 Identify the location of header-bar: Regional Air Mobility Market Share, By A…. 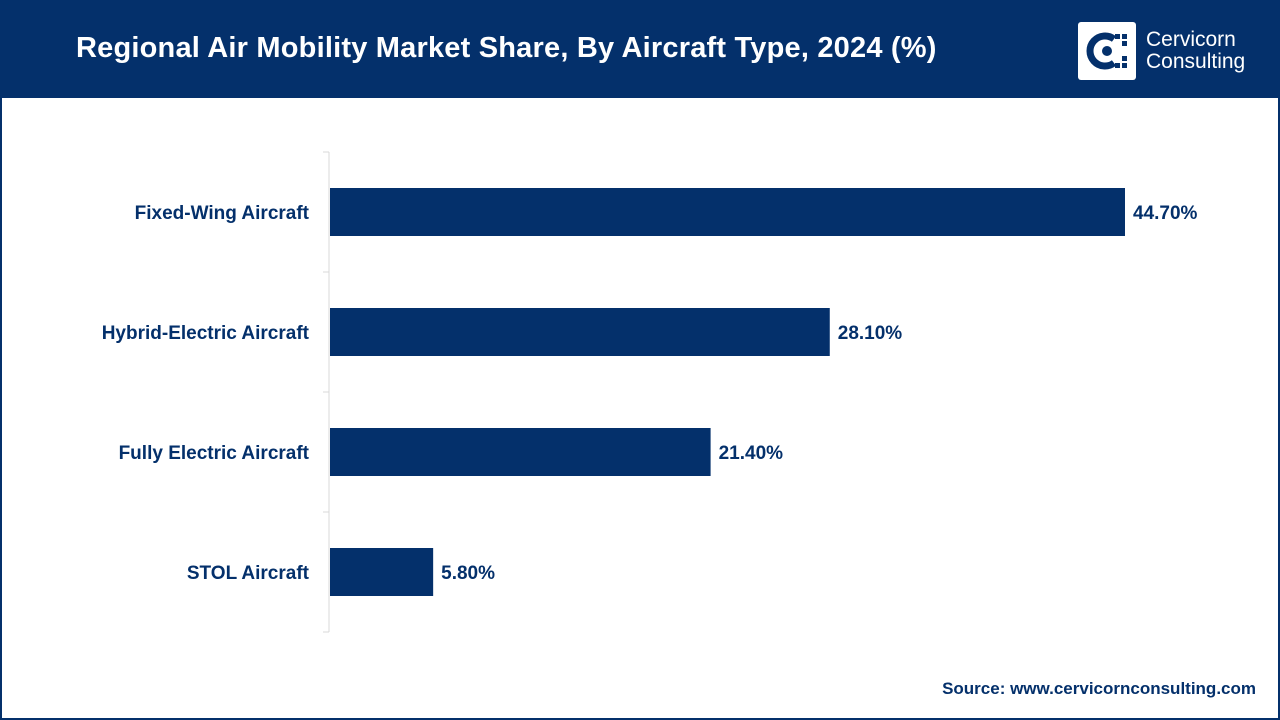
(640, 50).